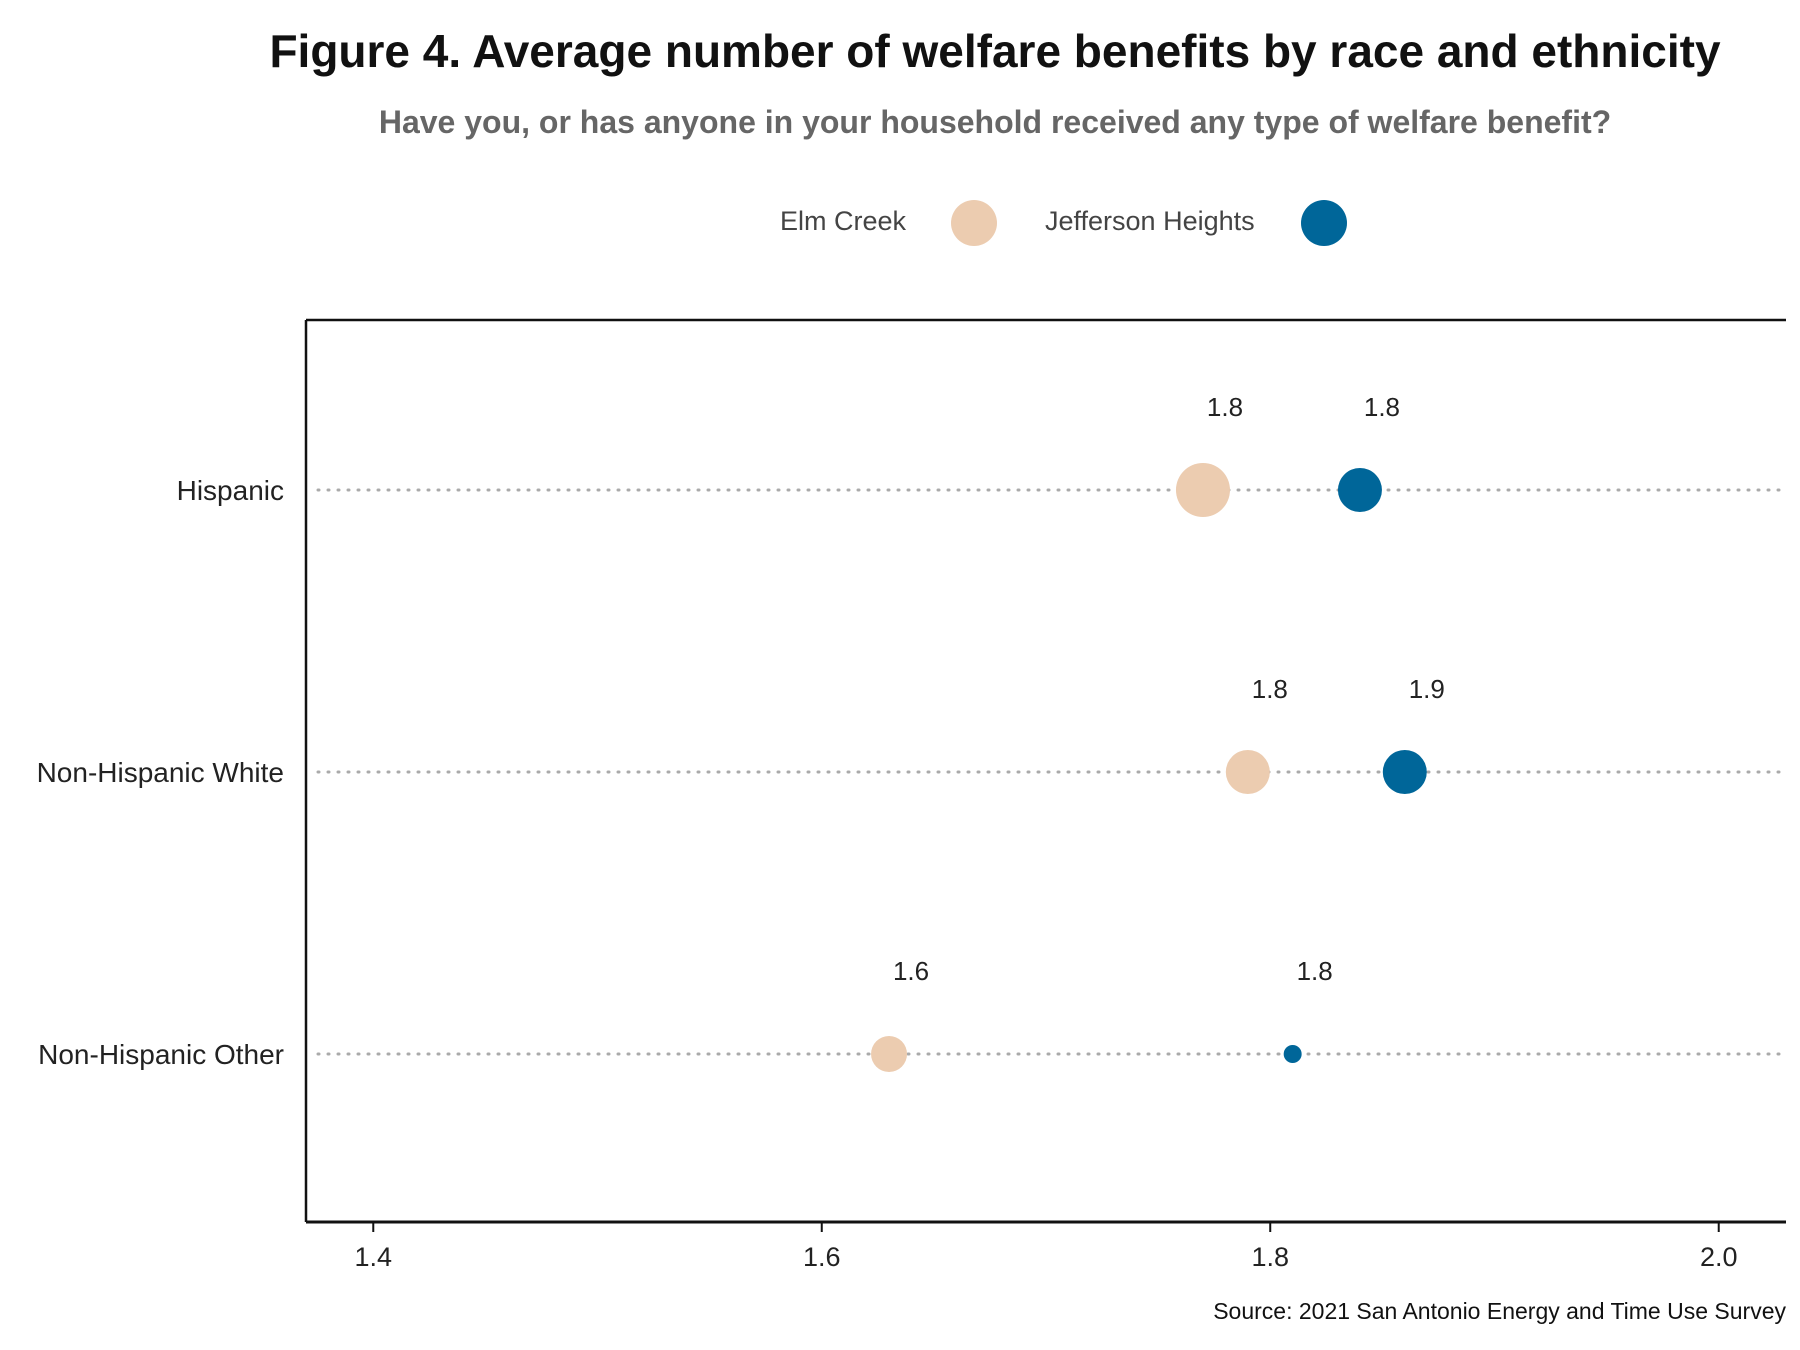  I want to click on x-tick-label: 2.0, so click(1719, 1257).